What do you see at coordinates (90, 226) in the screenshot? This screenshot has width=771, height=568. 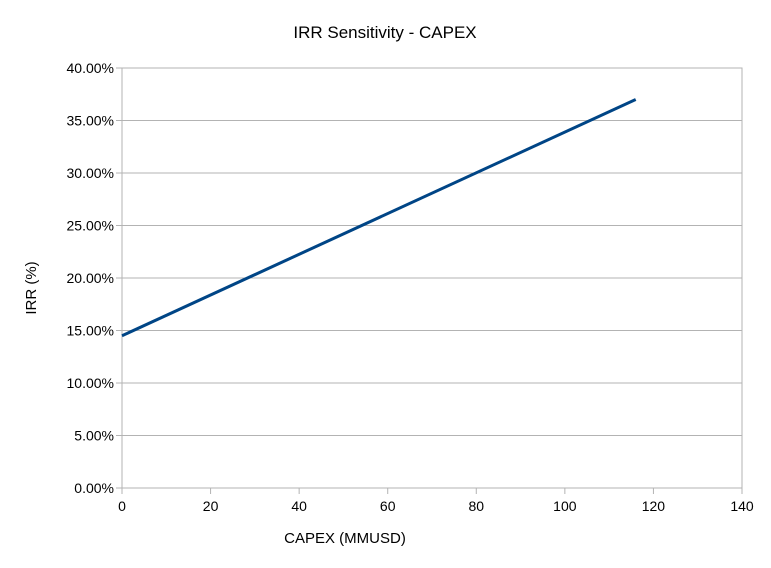 I see `y-tick-label: 25.00%` at bounding box center [90, 226].